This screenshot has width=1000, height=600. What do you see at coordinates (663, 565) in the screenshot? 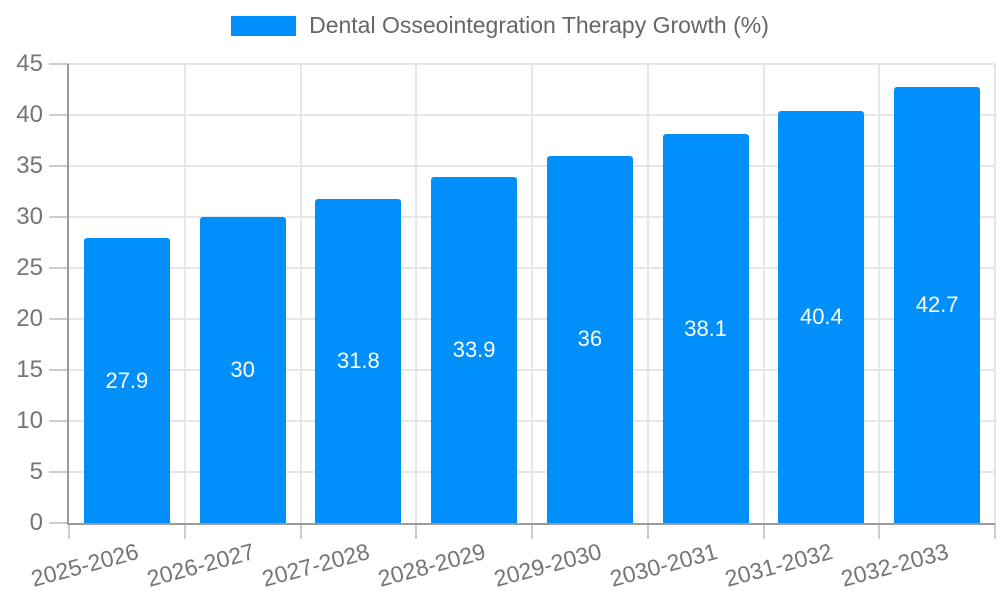
I see `x-axis-label: 2030-2031` at bounding box center [663, 565].